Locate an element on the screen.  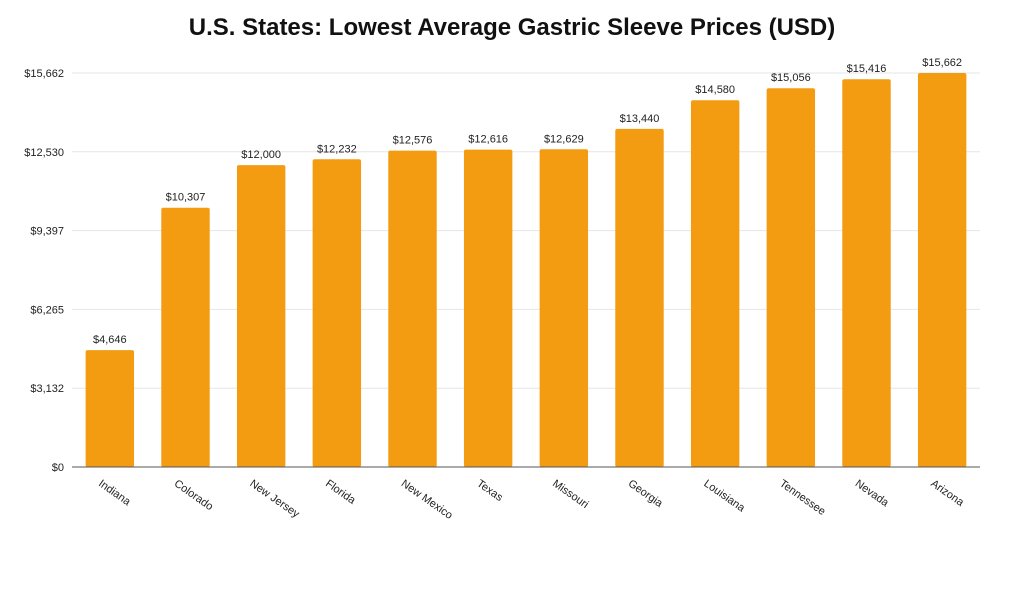
bar-missouri is located at coordinates (564, 308).